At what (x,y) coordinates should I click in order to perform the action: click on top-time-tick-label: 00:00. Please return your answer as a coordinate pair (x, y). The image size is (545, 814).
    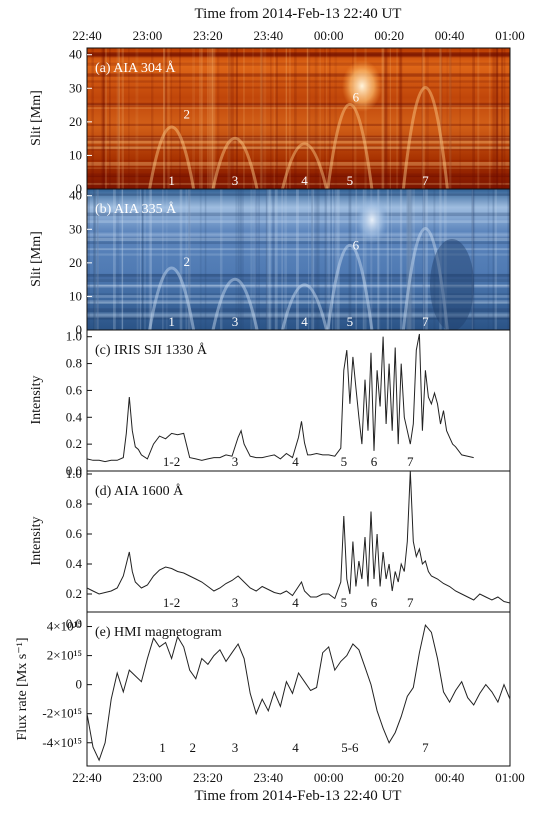
    Looking at the image, I should click on (329, 35).